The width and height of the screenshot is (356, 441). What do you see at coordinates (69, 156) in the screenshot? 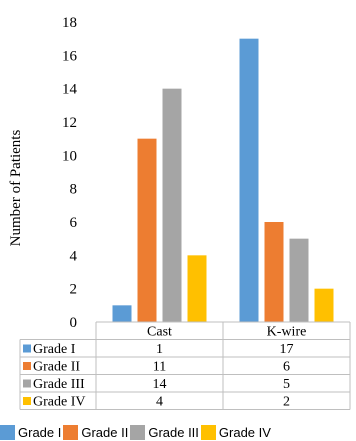
I see `y-tick-label: 10` at bounding box center [69, 156].